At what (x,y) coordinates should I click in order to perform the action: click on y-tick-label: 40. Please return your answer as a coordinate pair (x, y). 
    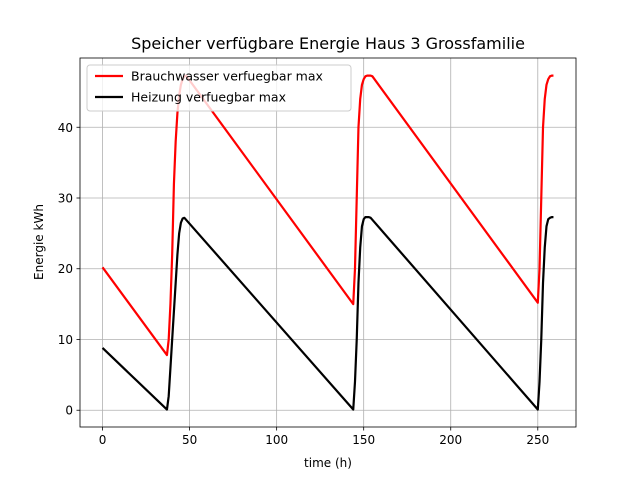
    Looking at the image, I should click on (65, 128).